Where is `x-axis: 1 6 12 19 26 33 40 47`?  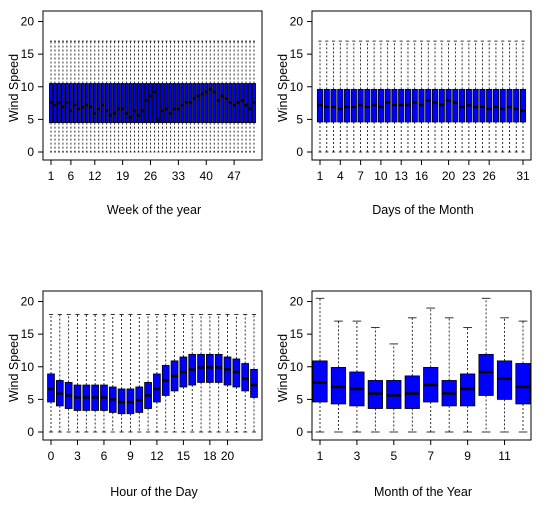
x-axis: 1 6 12 19 26 33 40 47 is located at coordinates (144, 171).